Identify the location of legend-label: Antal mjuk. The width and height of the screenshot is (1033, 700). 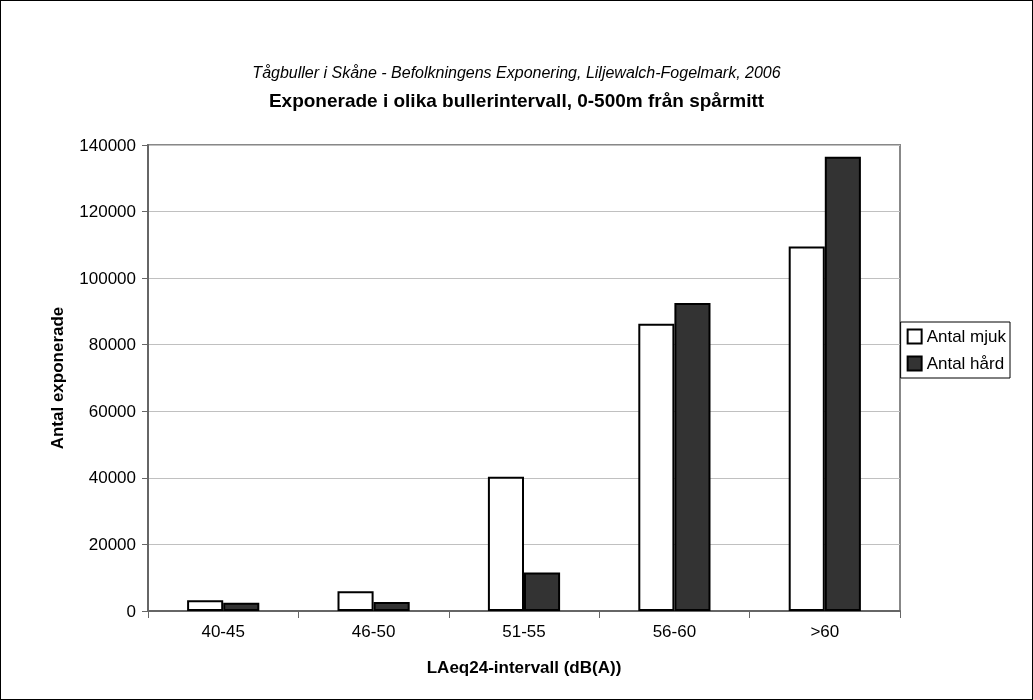
(966, 336).